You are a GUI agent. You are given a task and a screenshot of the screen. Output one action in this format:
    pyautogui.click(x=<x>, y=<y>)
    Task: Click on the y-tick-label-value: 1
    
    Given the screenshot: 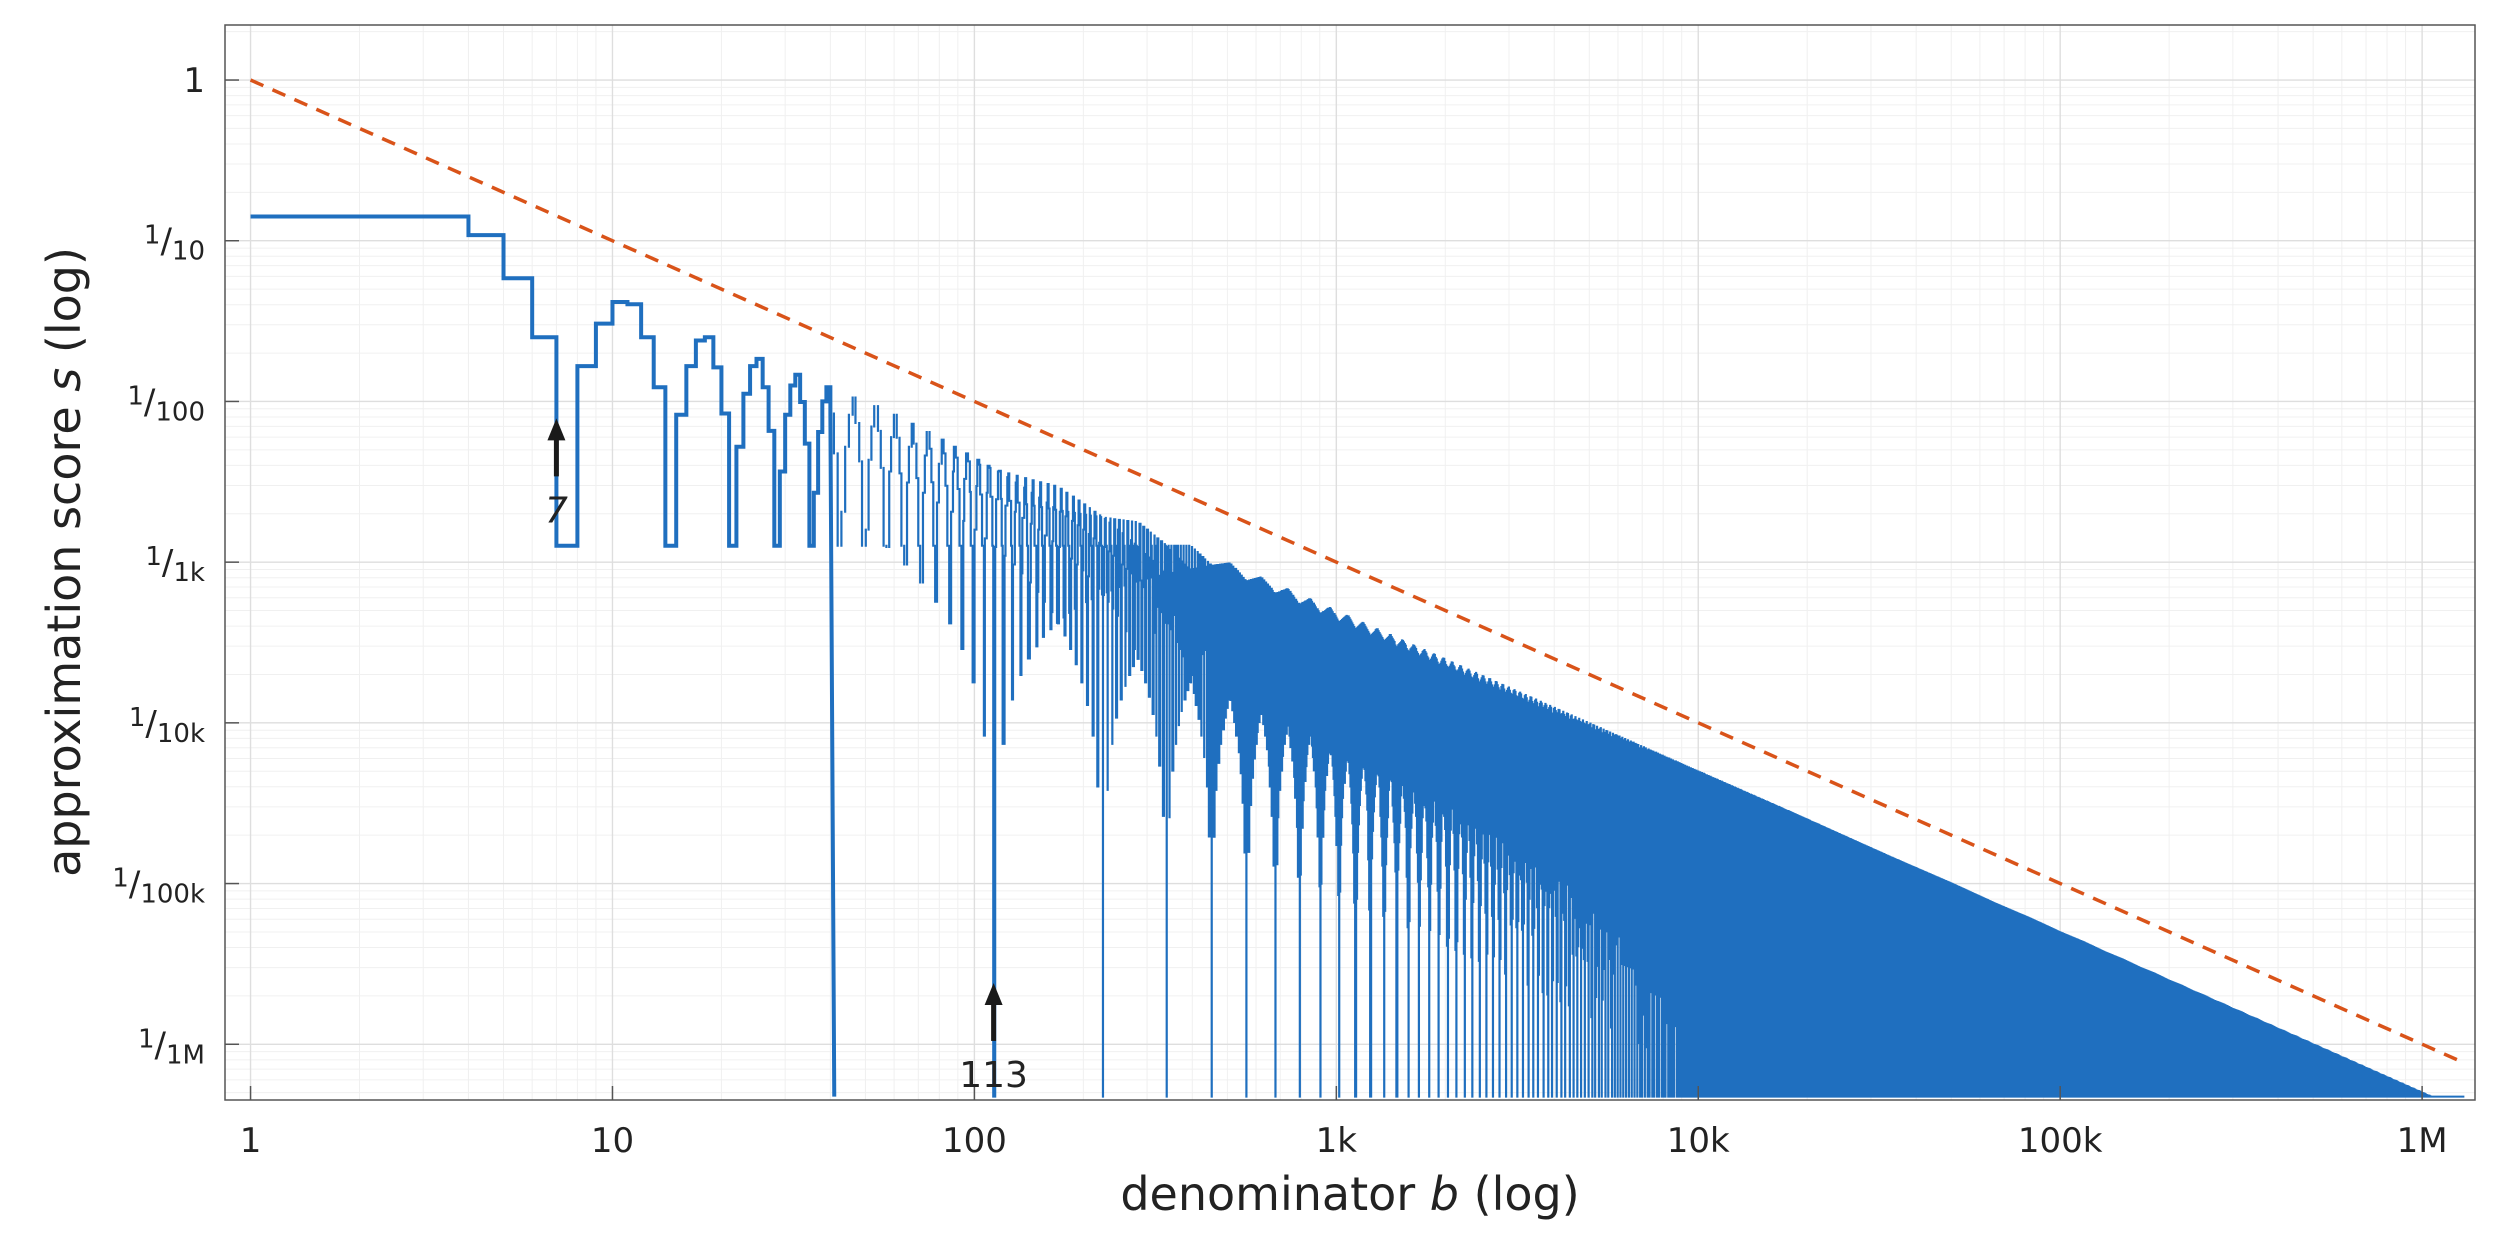 What is the action you would take?
    pyautogui.click(x=194, y=81)
    